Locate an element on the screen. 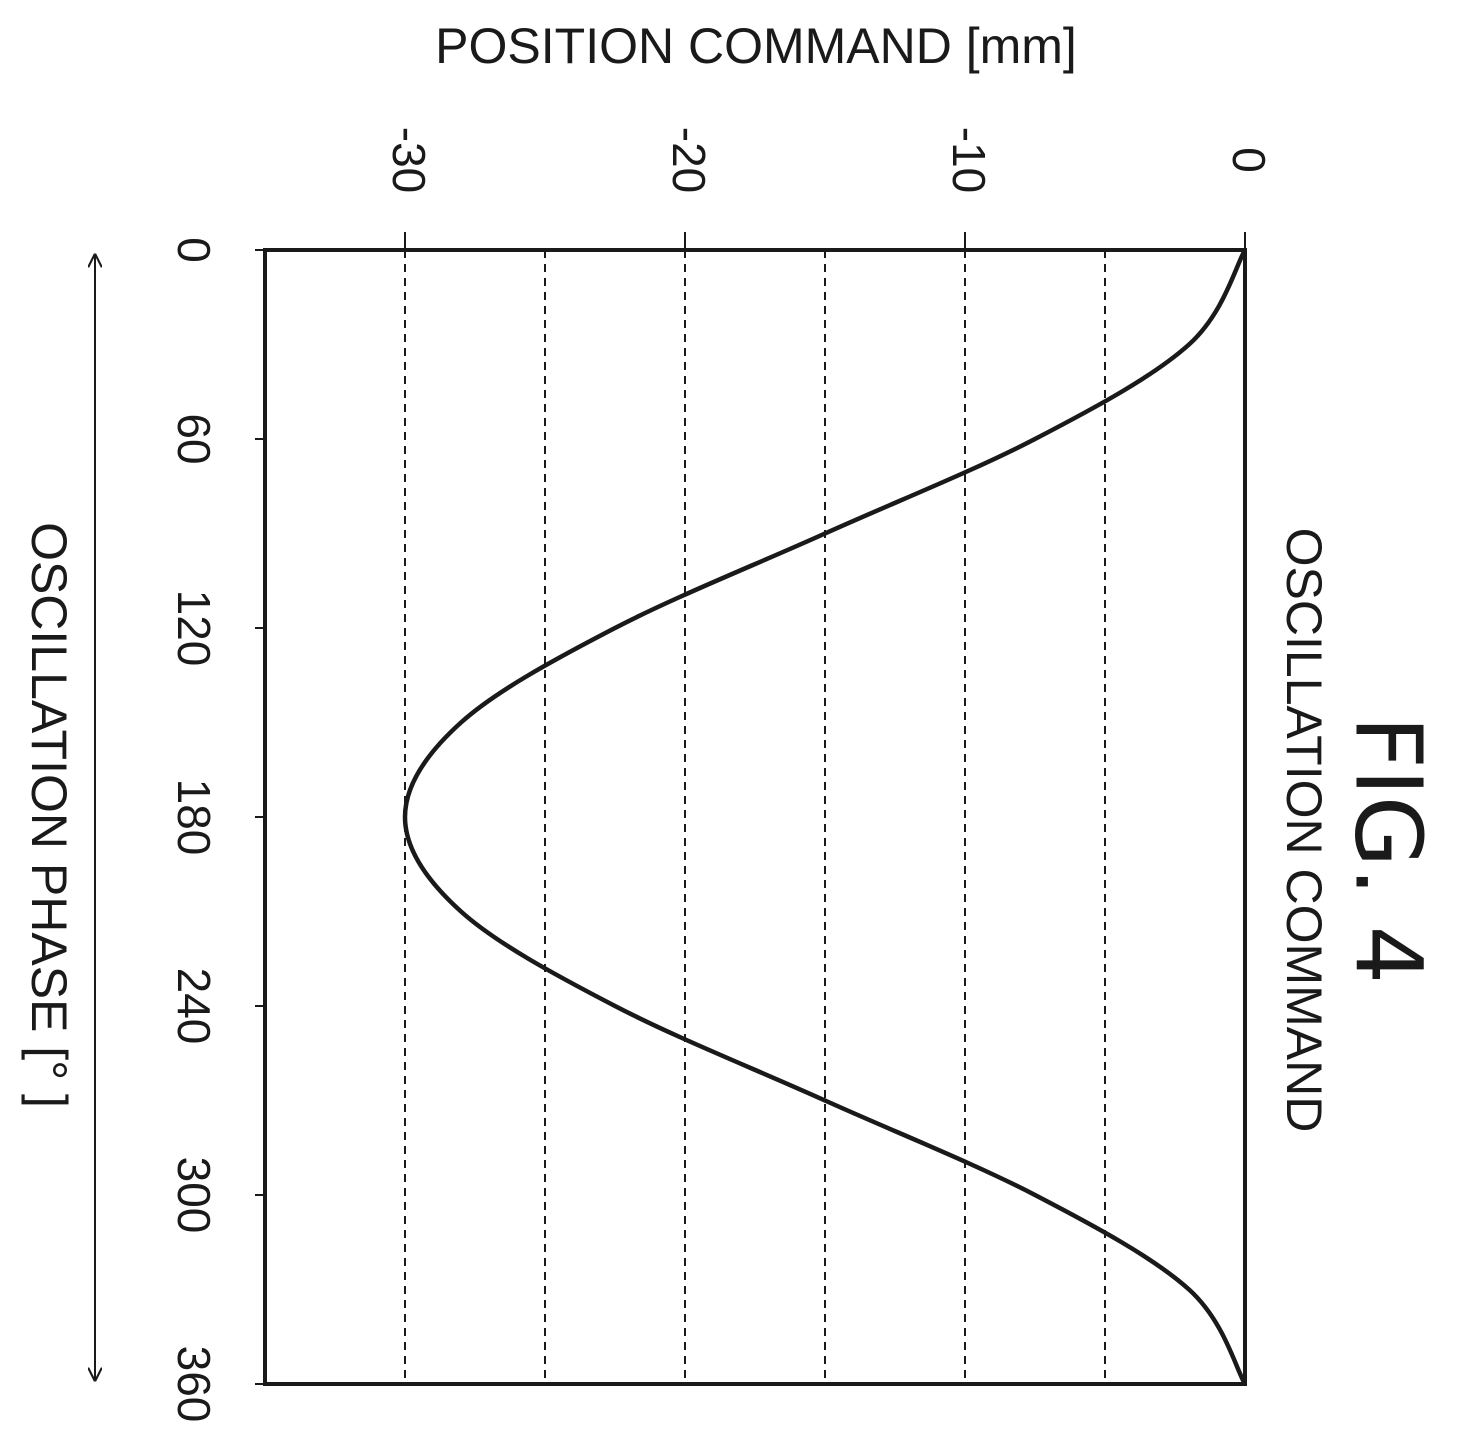 This screenshot has height=1439, width=1468. x-tick-label: 120 is located at coordinates (194, 628).